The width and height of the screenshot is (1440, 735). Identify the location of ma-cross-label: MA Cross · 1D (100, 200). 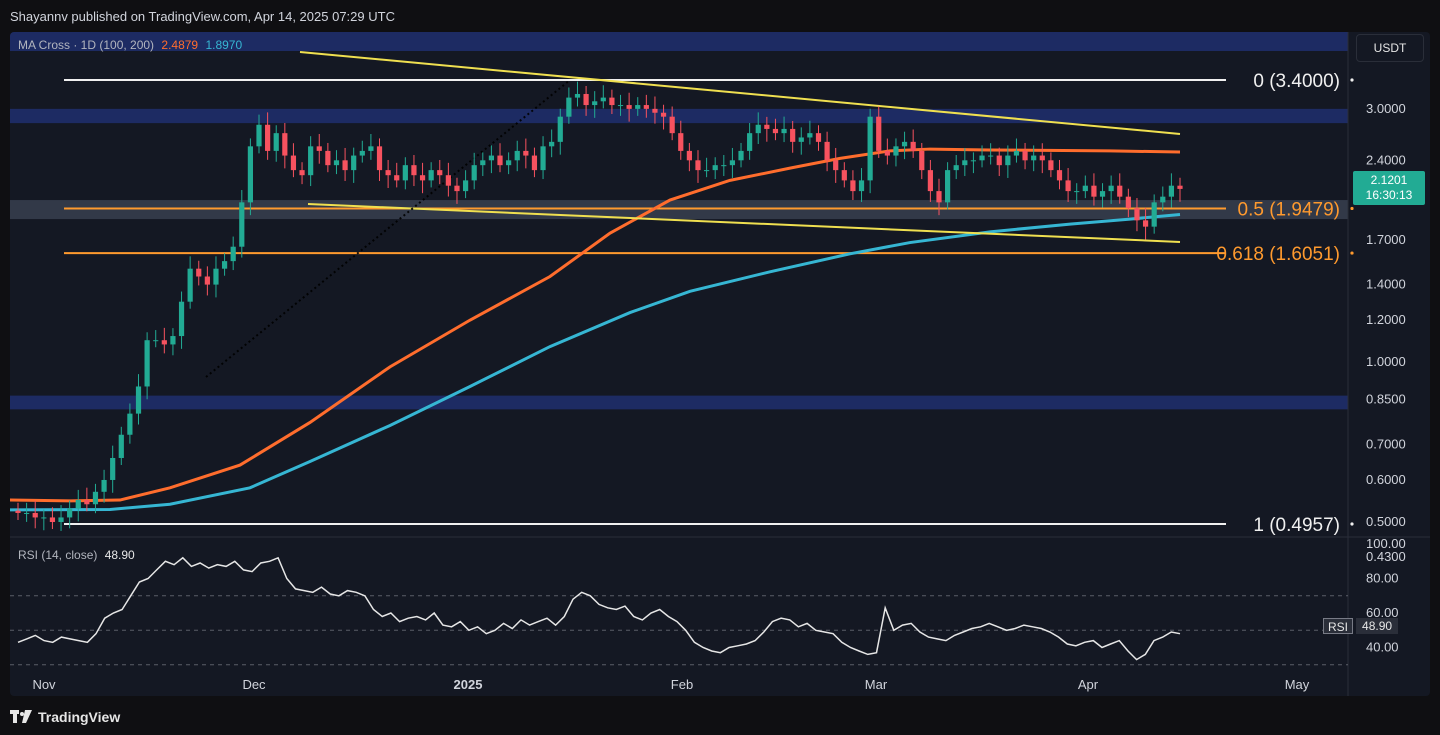
(86, 45).